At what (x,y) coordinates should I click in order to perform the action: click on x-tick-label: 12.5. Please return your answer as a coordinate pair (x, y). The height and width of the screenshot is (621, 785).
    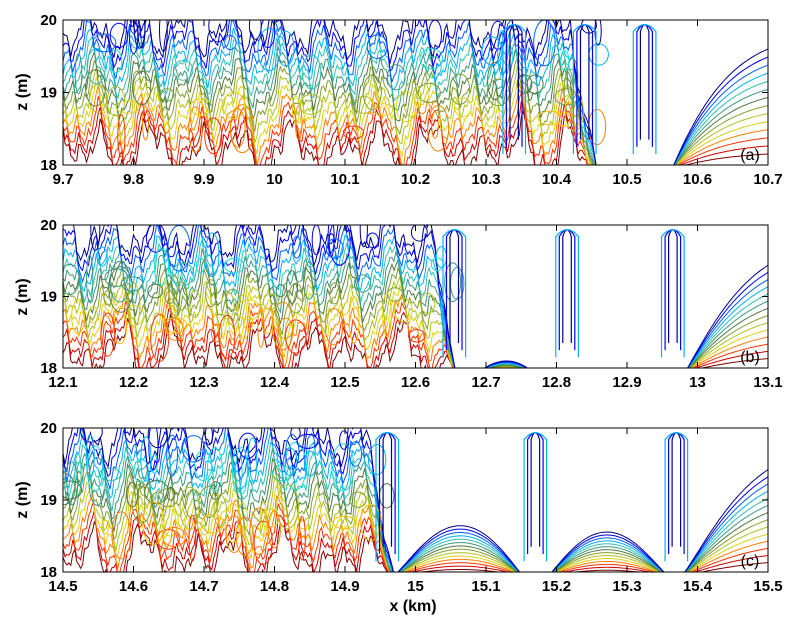
    Looking at the image, I should click on (344, 382).